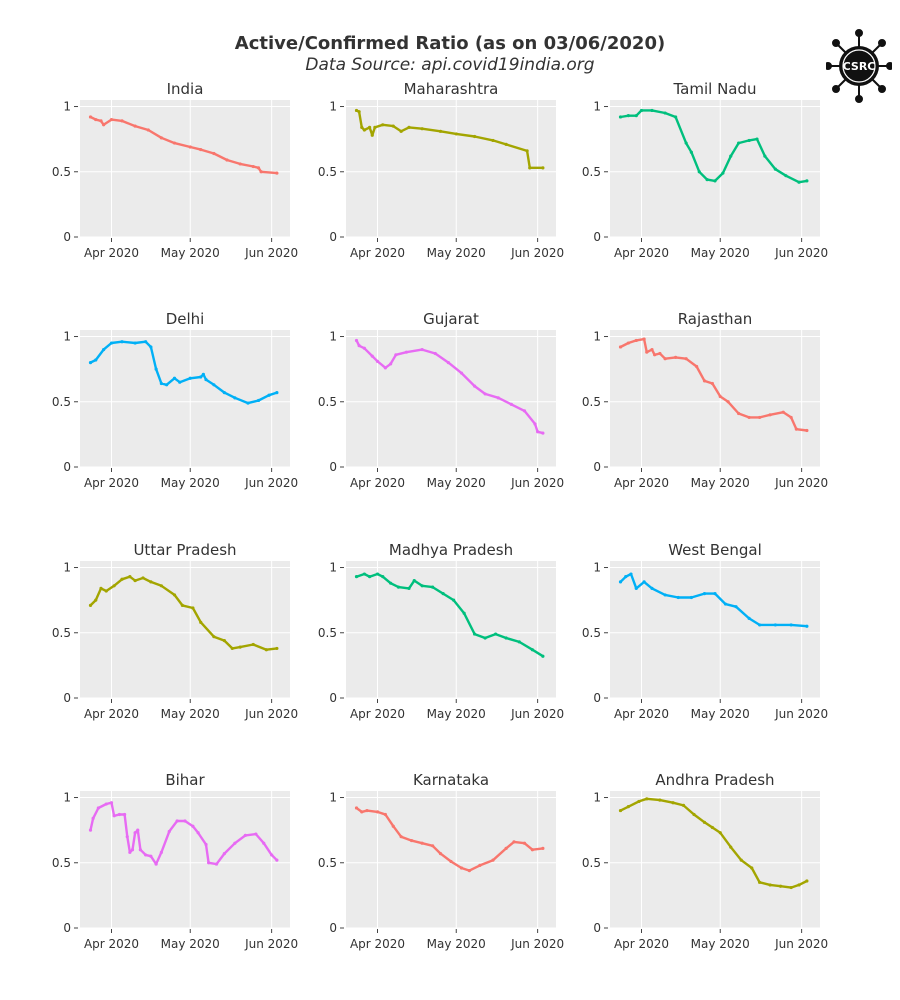  Describe the element at coordinates (801, 944) in the screenshot. I see `x-tick-label: Jun 2020` at that location.